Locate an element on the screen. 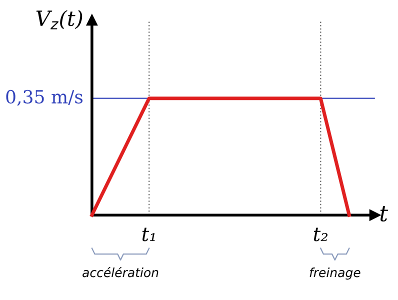  y-axis-title: V$_{z}$(t) is located at coordinates (59, 20).